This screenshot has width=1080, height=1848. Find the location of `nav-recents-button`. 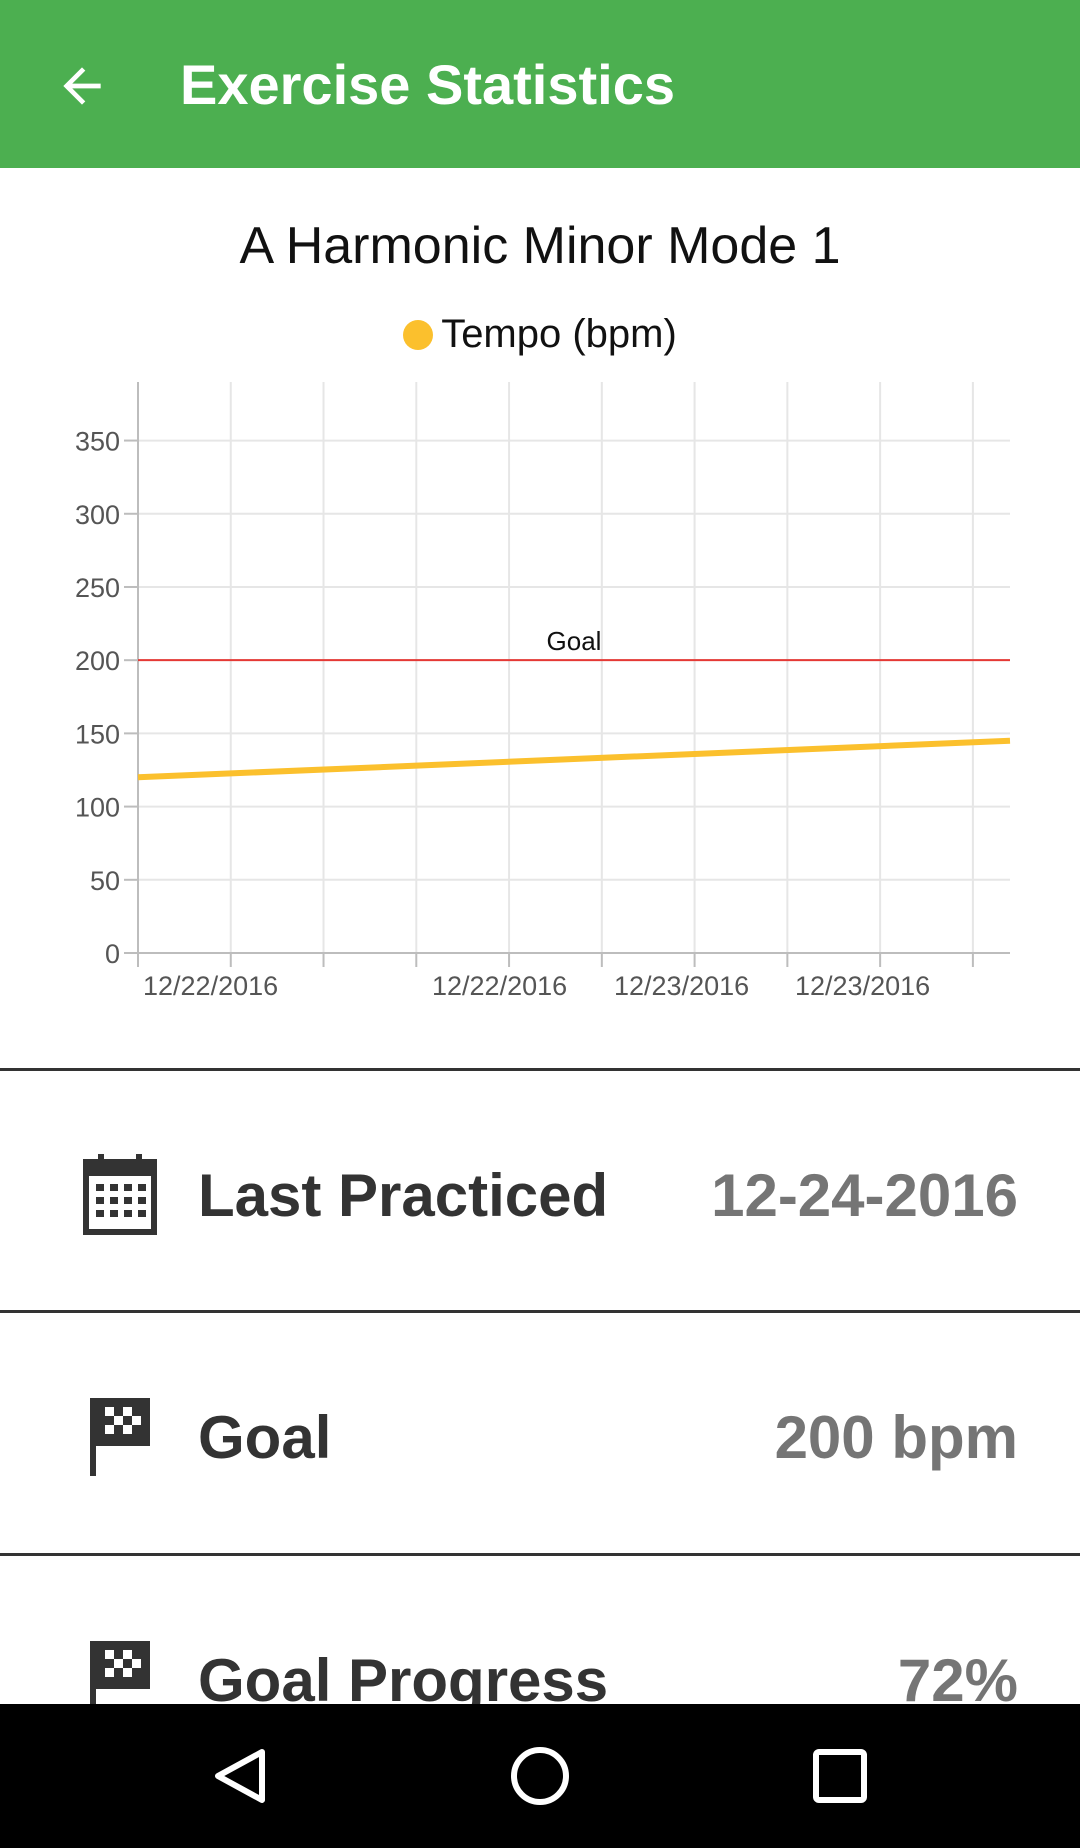

nav-recents-button is located at coordinates (840, 1776).